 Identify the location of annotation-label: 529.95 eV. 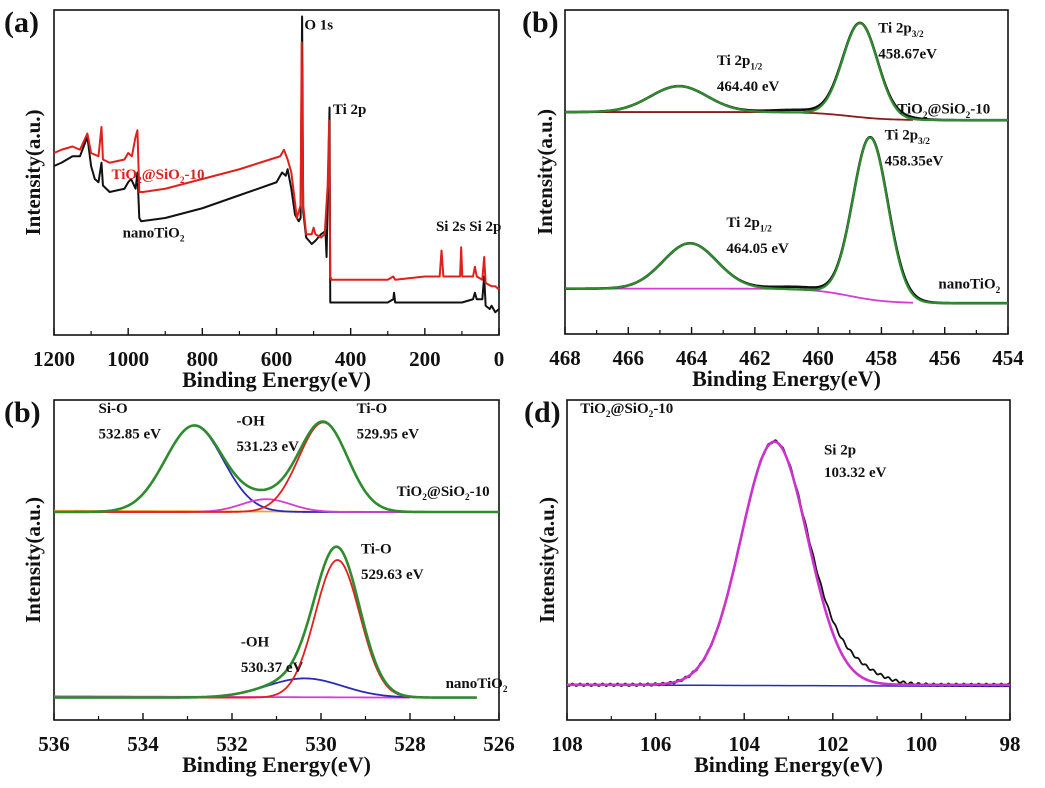
(388, 434).